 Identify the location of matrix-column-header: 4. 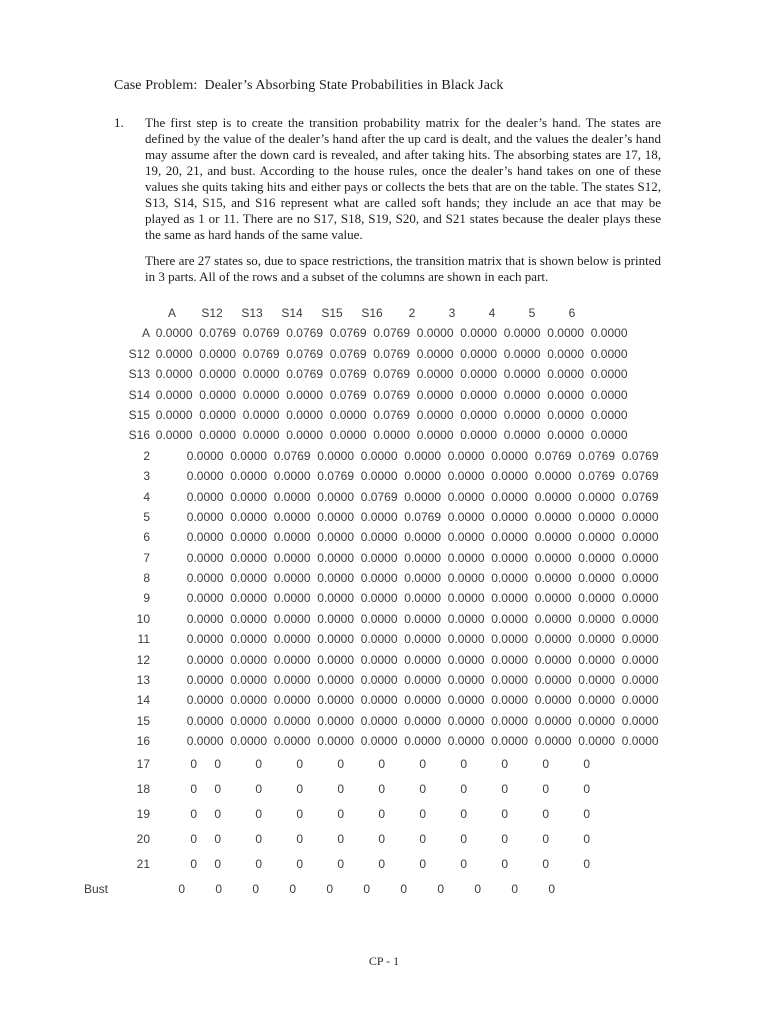
(492, 313).